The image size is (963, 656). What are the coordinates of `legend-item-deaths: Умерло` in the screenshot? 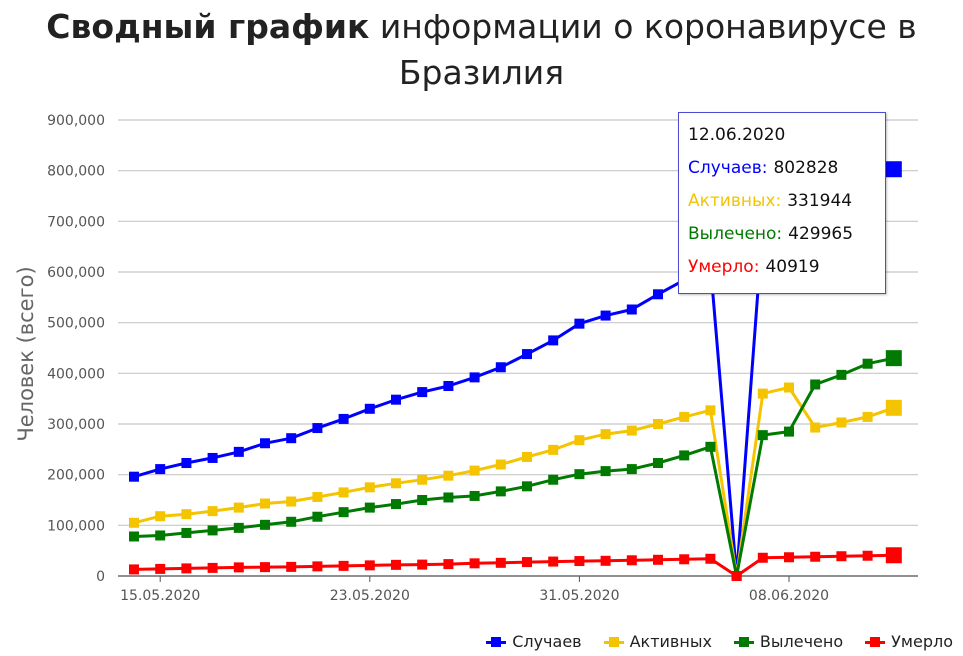 It's located at (909, 641).